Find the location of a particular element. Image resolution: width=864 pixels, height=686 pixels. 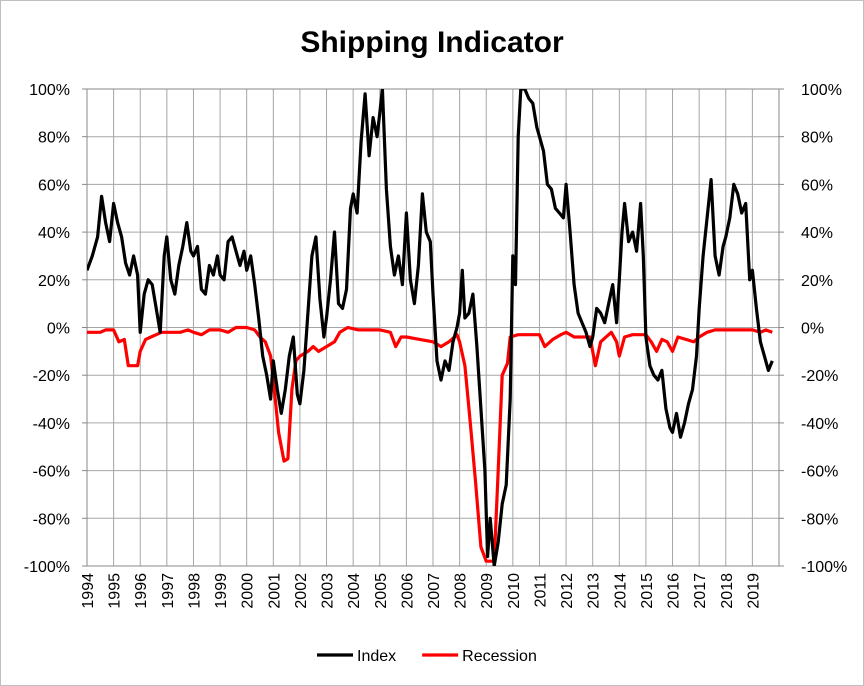

left-y-tick-label: -40% is located at coordinates (51, 424).